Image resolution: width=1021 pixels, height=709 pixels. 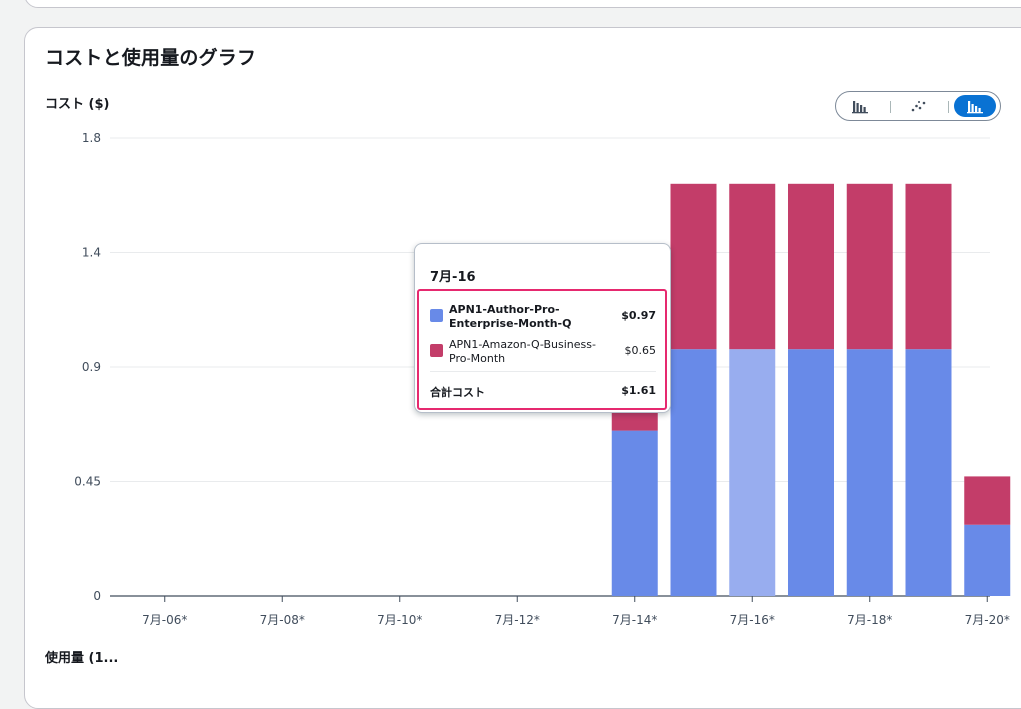 I want to click on bar-chart-icon, so click(x=860, y=107).